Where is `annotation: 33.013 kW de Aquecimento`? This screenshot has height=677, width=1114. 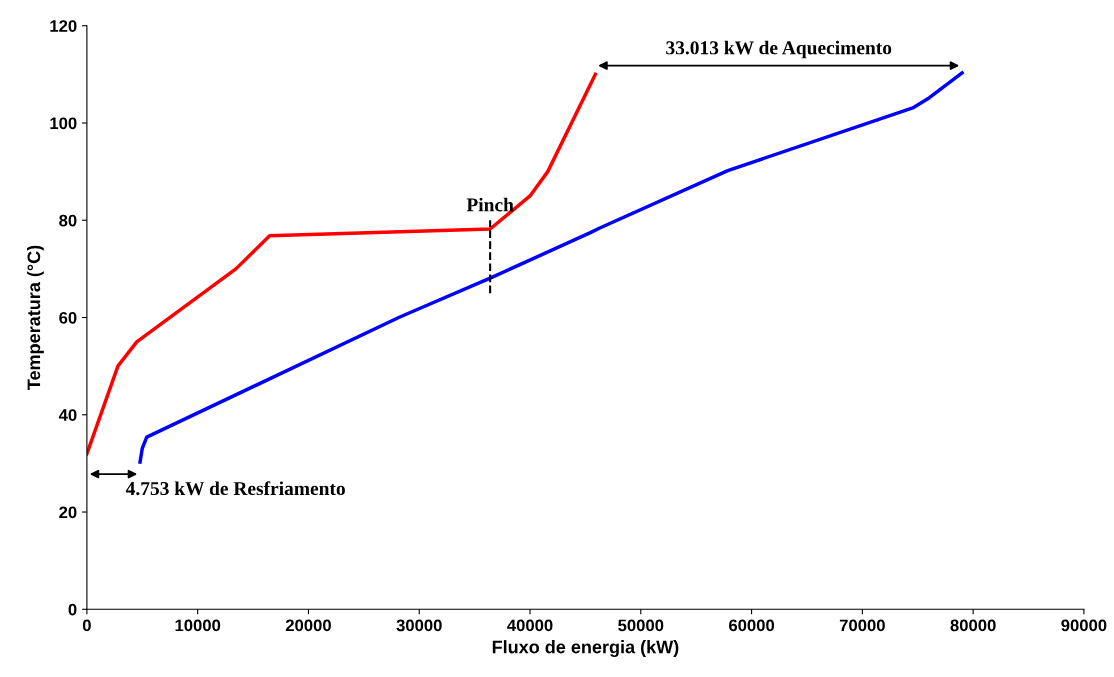 annotation: 33.013 kW de Aquecimento is located at coordinates (779, 49).